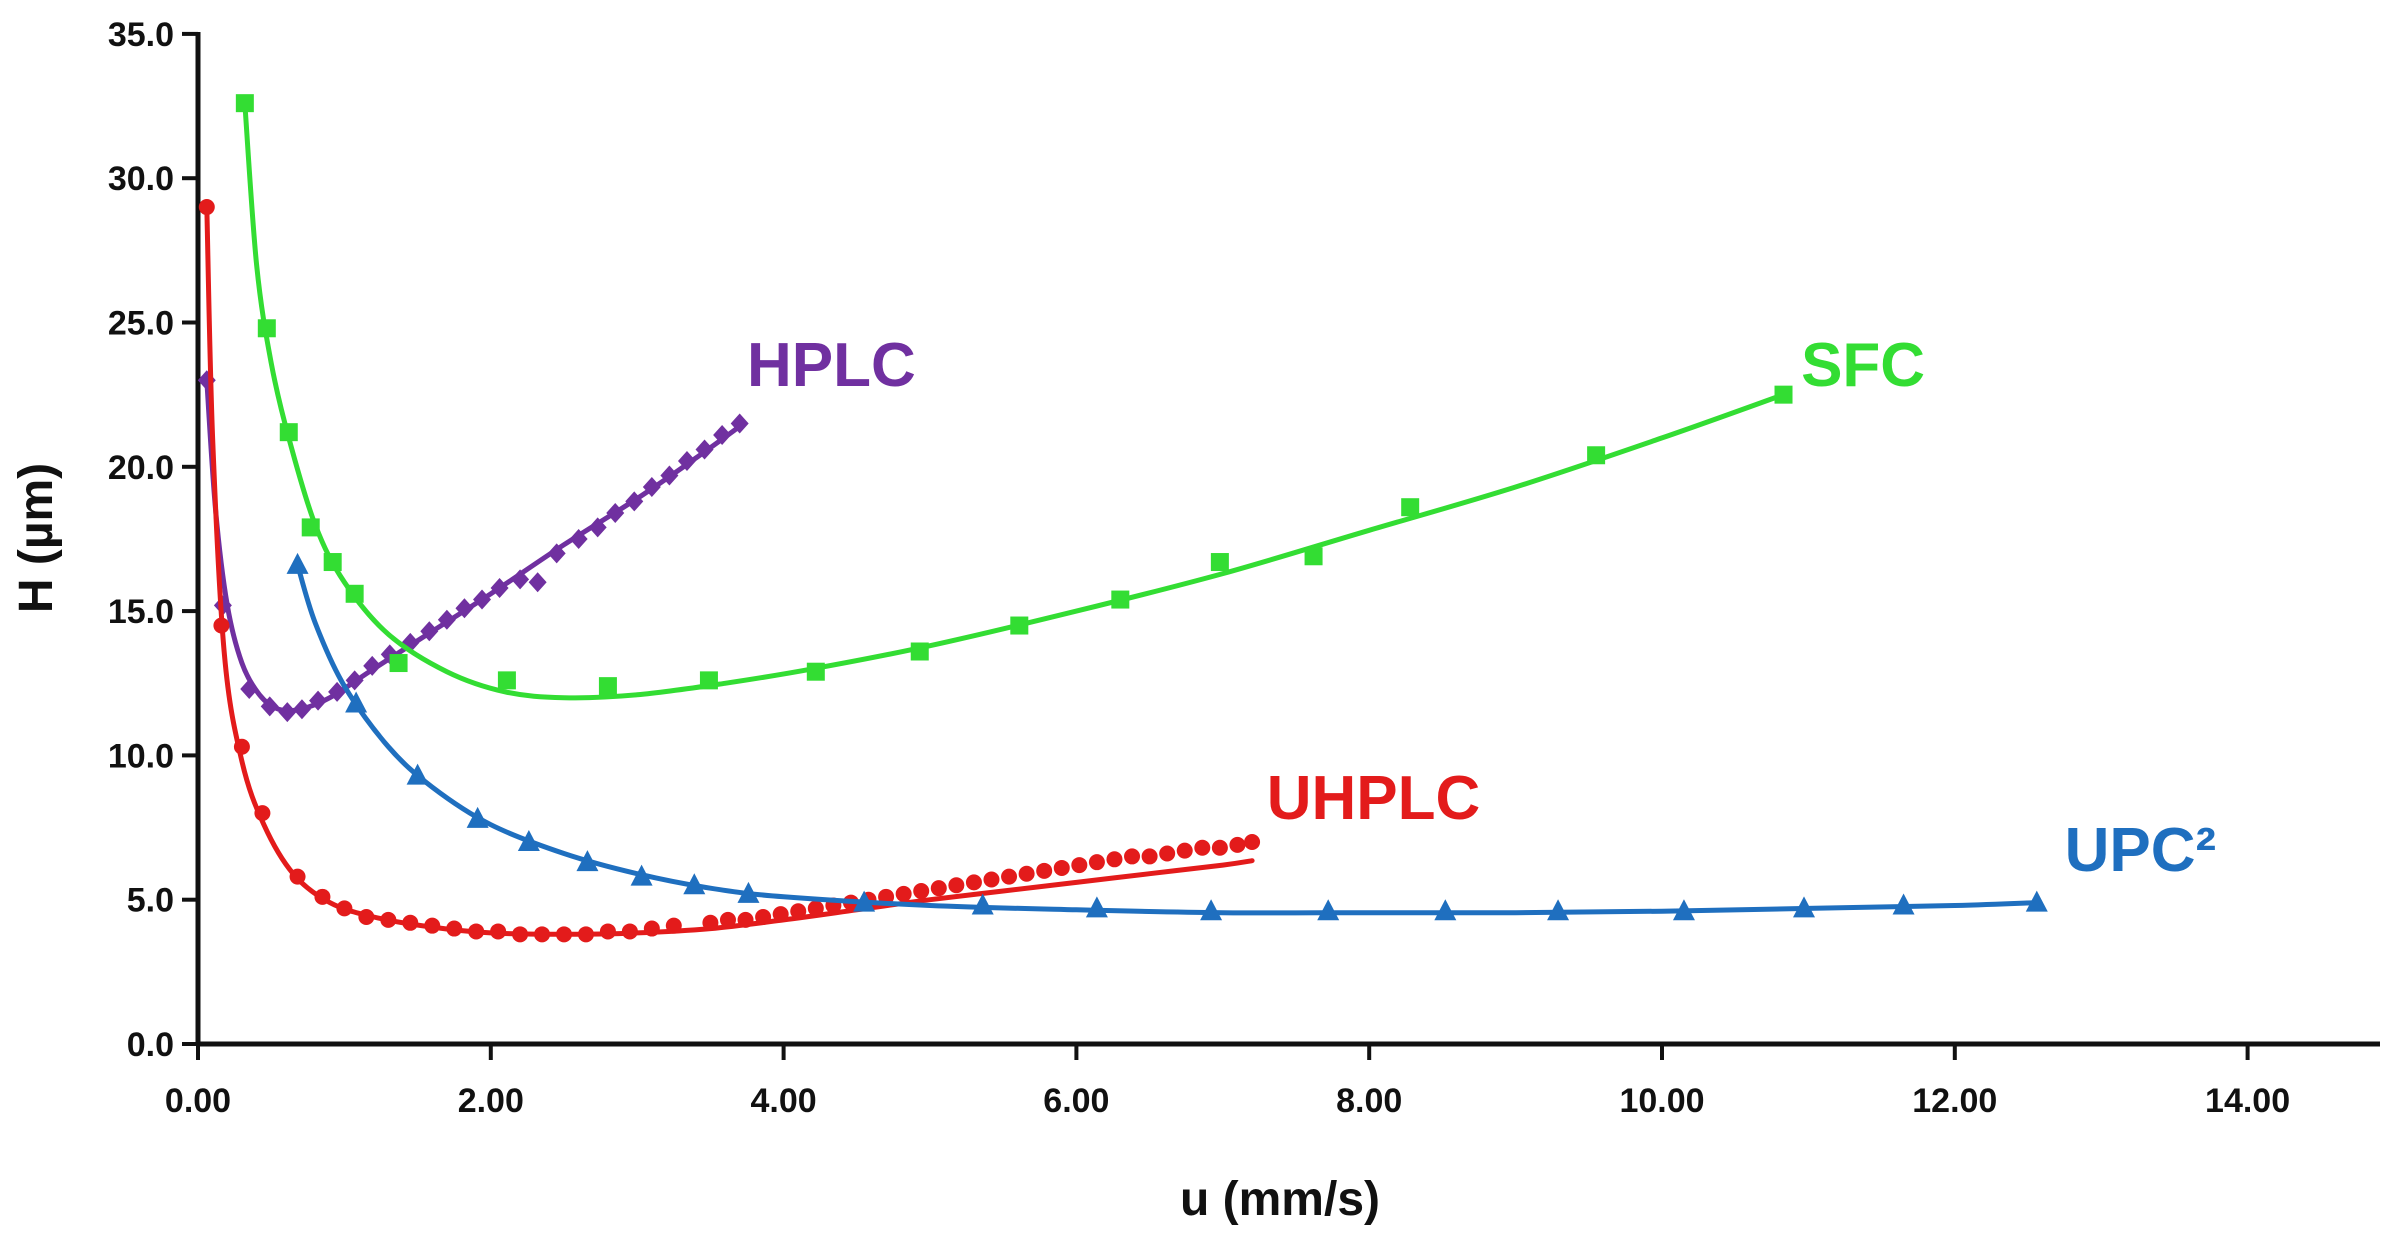 The image size is (2392, 1238). Describe the element at coordinates (141, 468) in the screenshot. I see `y-tick-label: 20.0` at that location.